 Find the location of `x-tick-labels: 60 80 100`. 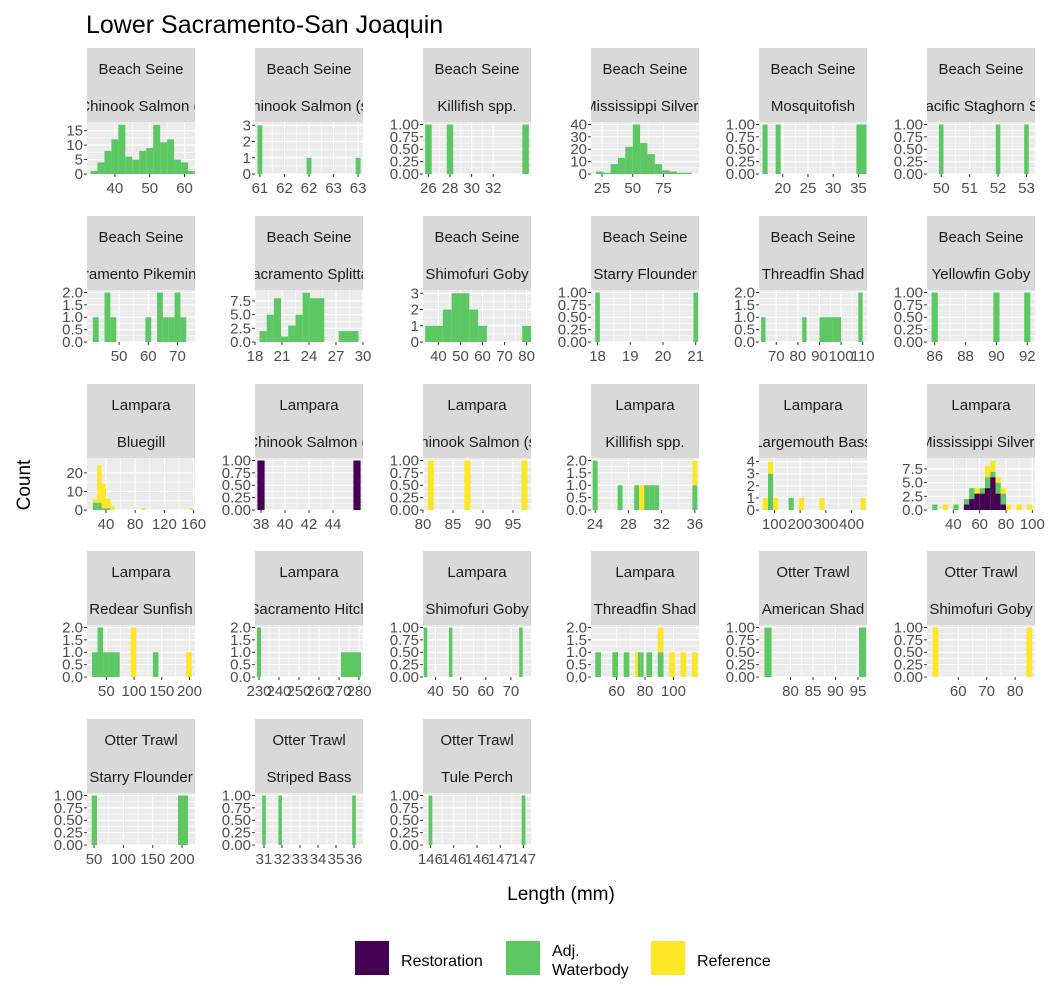

x-tick-labels: 60 80 100 is located at coordinates (647, 688).